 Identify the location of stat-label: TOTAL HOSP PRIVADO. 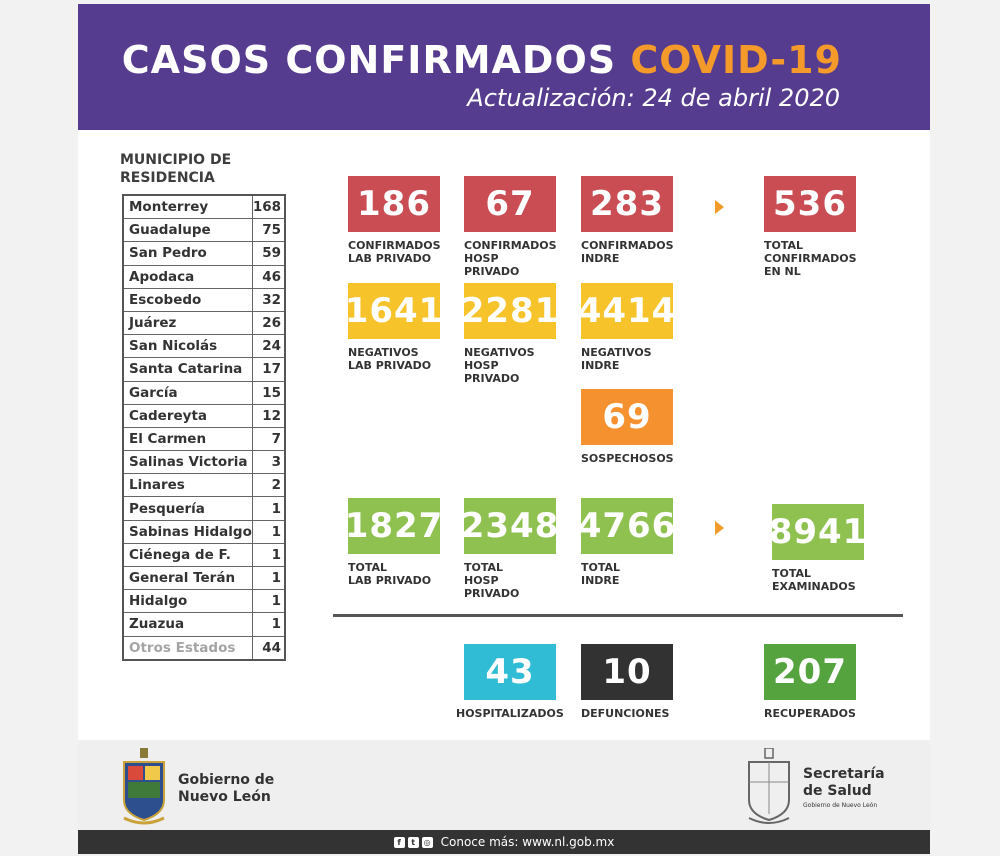
(492, 580).